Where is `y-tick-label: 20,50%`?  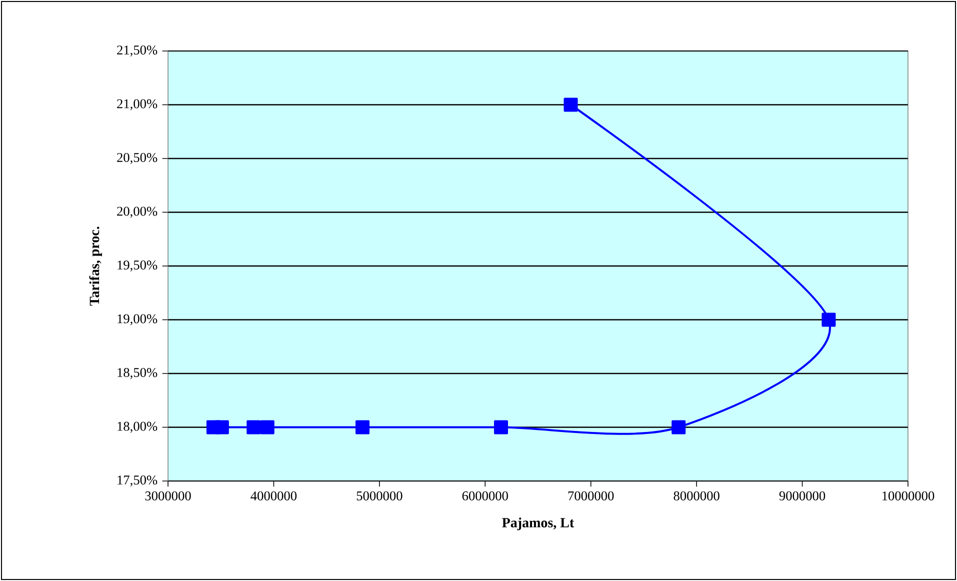 y-tick-label: 20,50% is located at coordinates (137, 158).